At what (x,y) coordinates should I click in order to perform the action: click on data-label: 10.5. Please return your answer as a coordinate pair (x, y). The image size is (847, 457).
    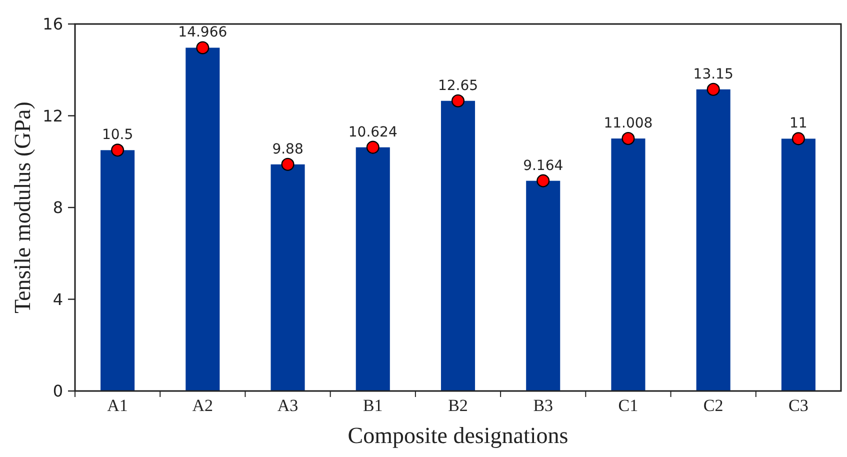
    Looking at the image, I should click on (118, 135).